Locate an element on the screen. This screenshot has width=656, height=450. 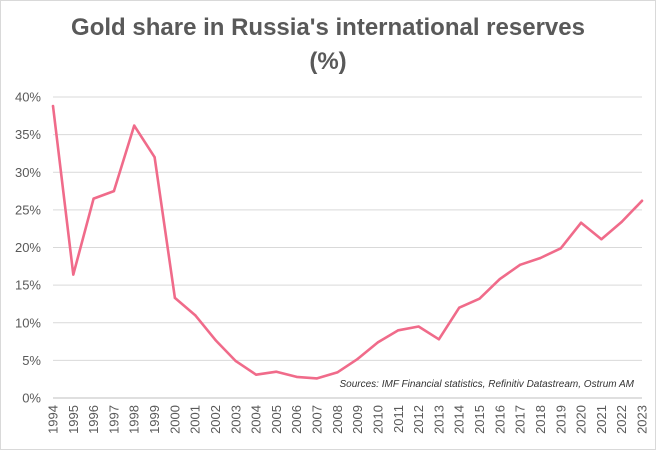
x-tick-label: 1997 is located at coordinates (113, 419).